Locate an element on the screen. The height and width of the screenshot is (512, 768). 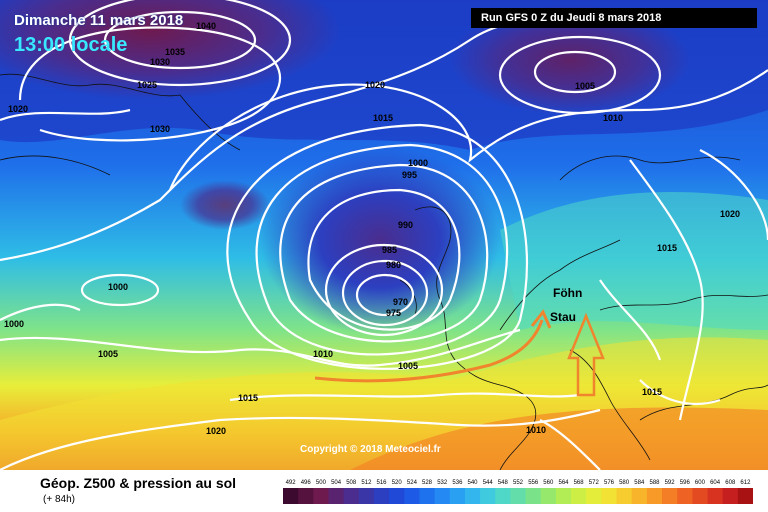
scale-tick-label: 596 is located at coordinates (685, 483).